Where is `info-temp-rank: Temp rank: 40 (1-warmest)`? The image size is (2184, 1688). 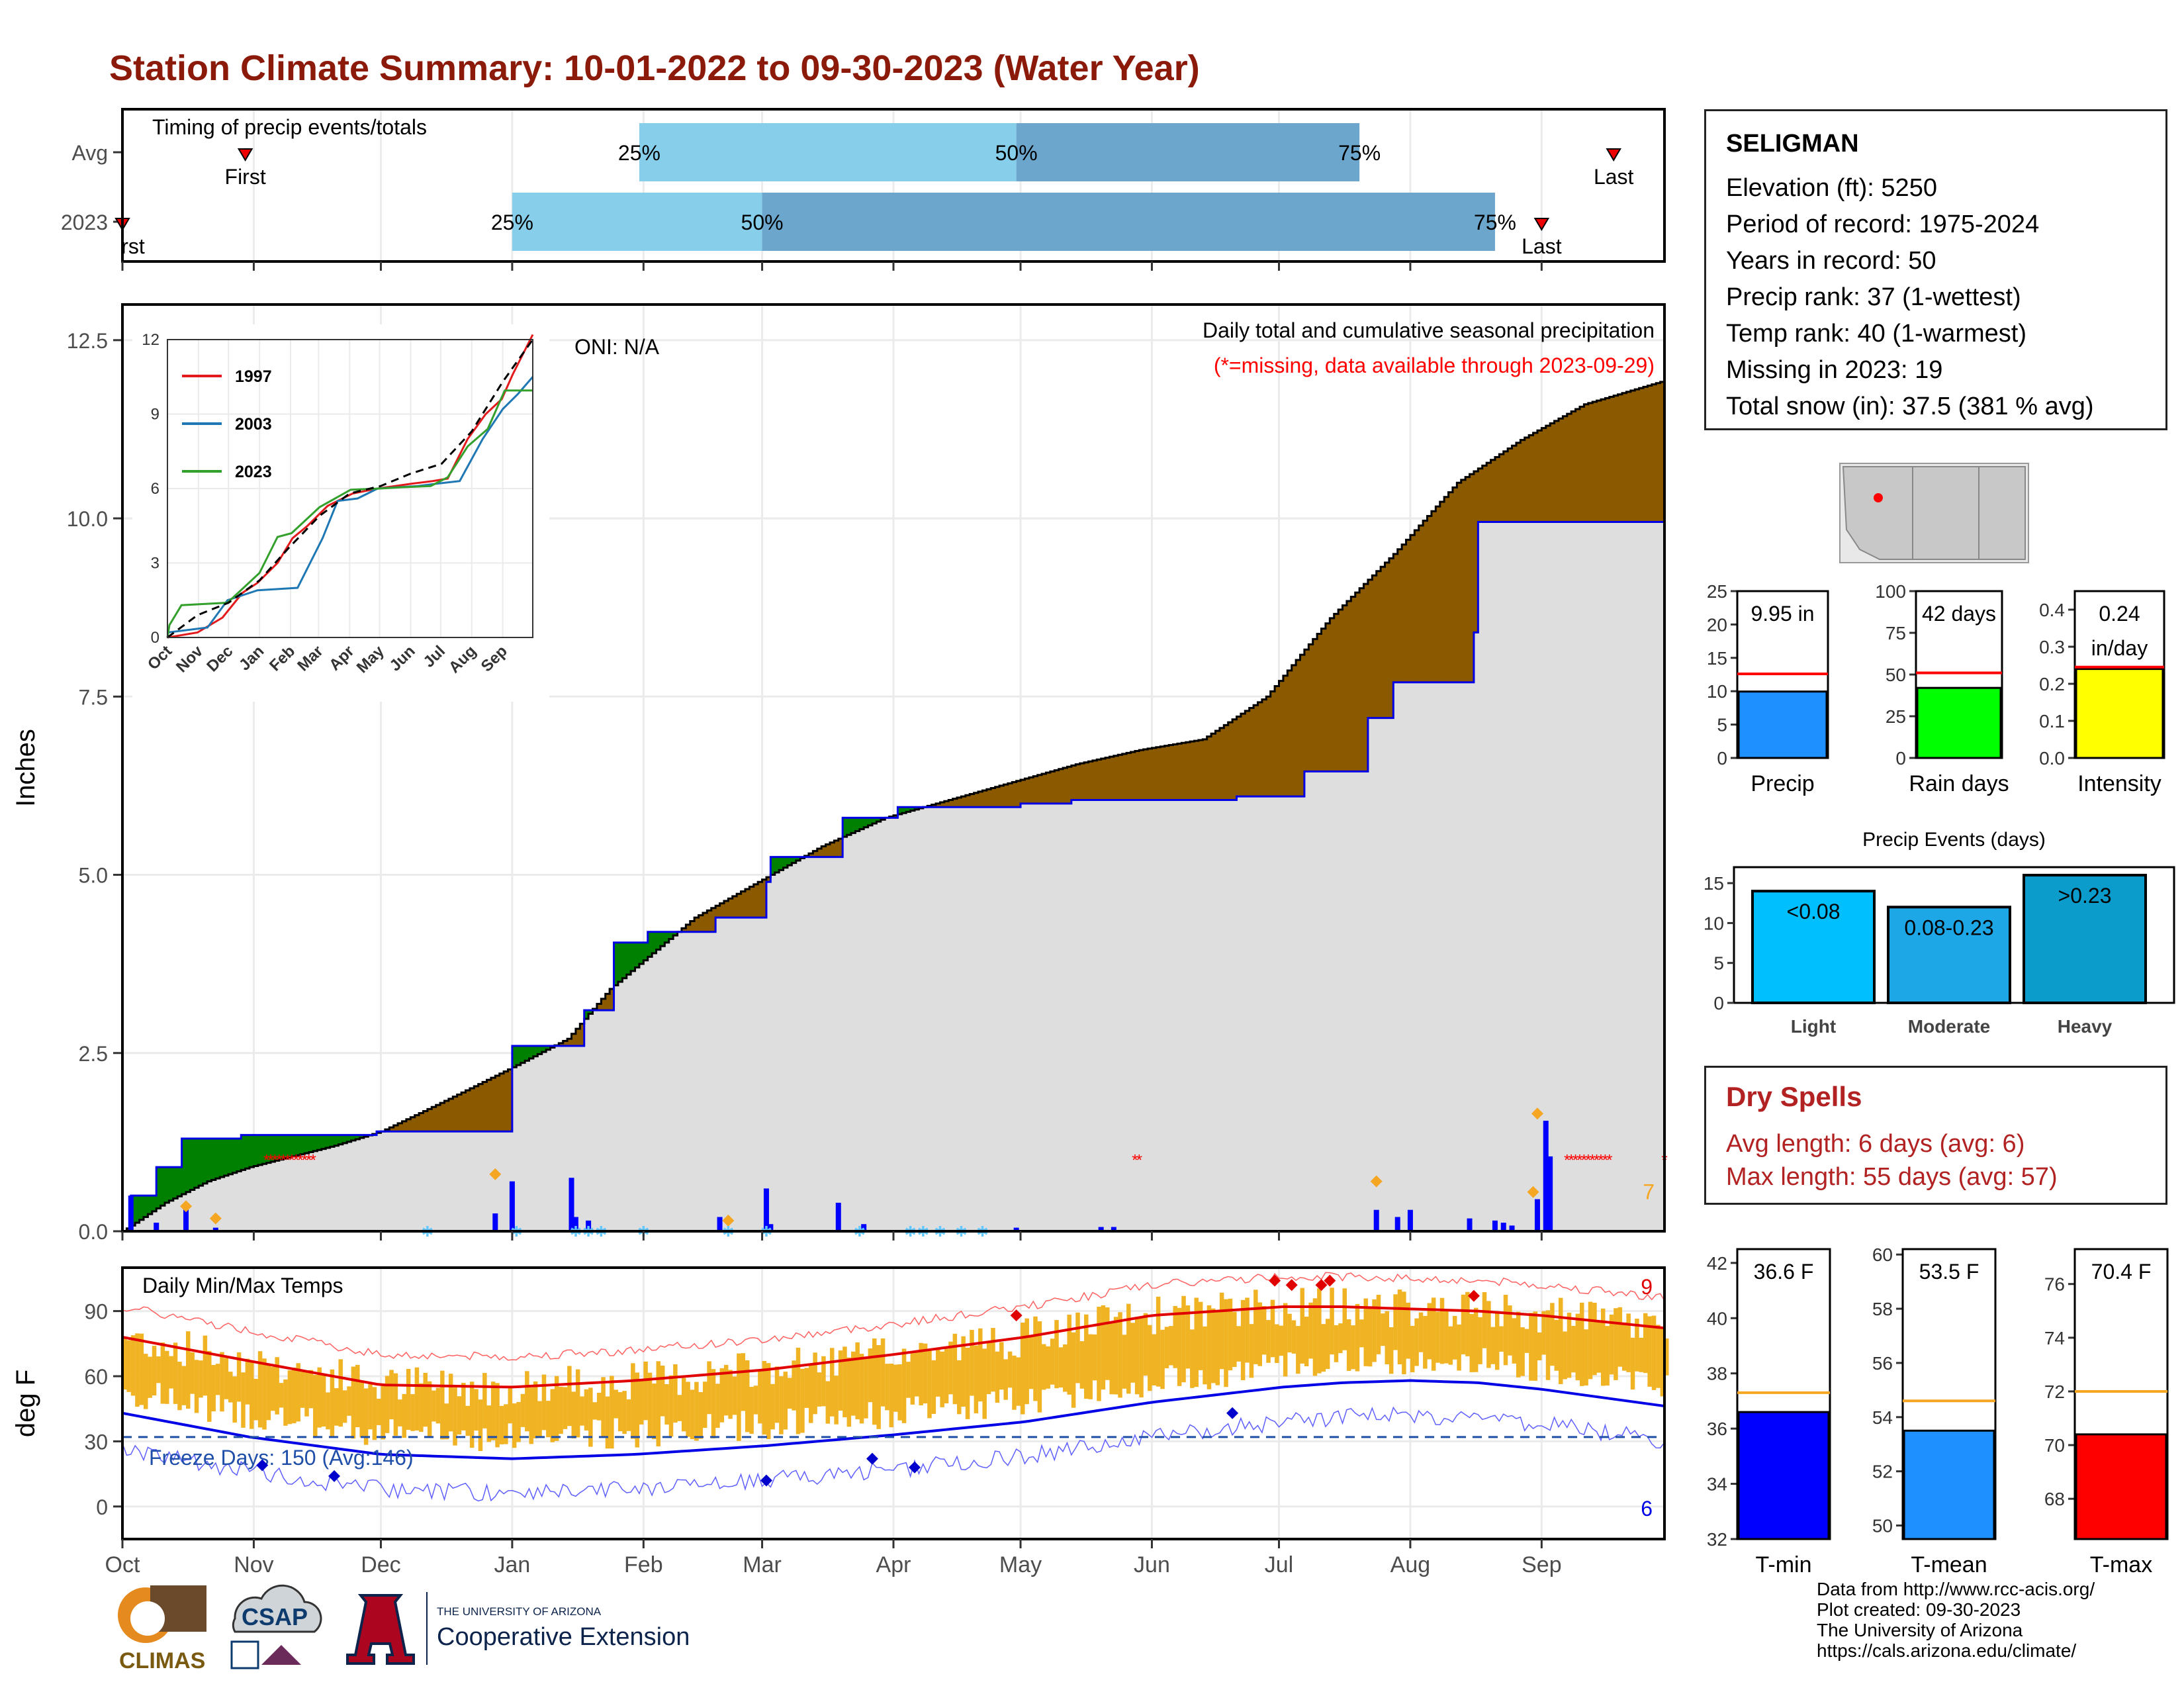
info-temp-rank: Temp rank: 40 (1-warmest) is located at coordinates (1877, 334).